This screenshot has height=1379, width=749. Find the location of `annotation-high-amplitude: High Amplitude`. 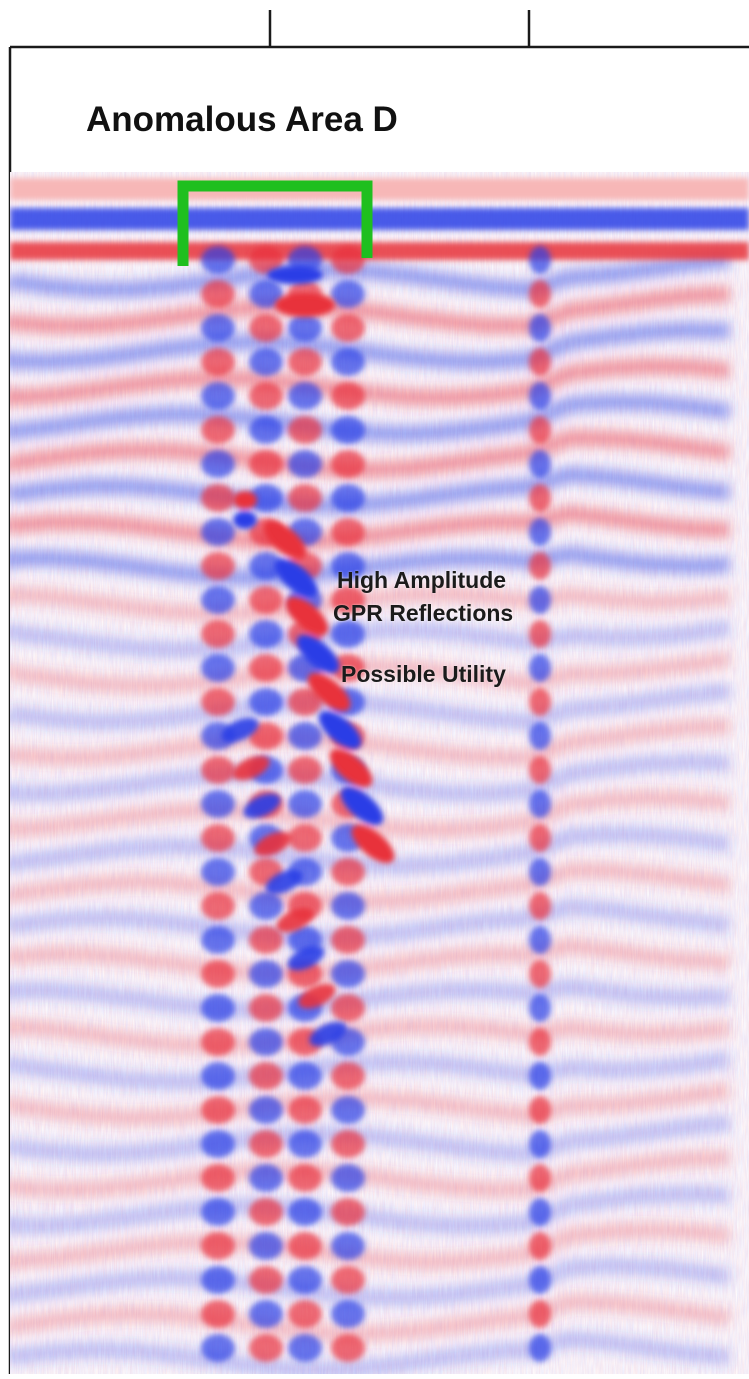

annotation-high-amplitude: High Amplitude is located at coordinates (422, 580).